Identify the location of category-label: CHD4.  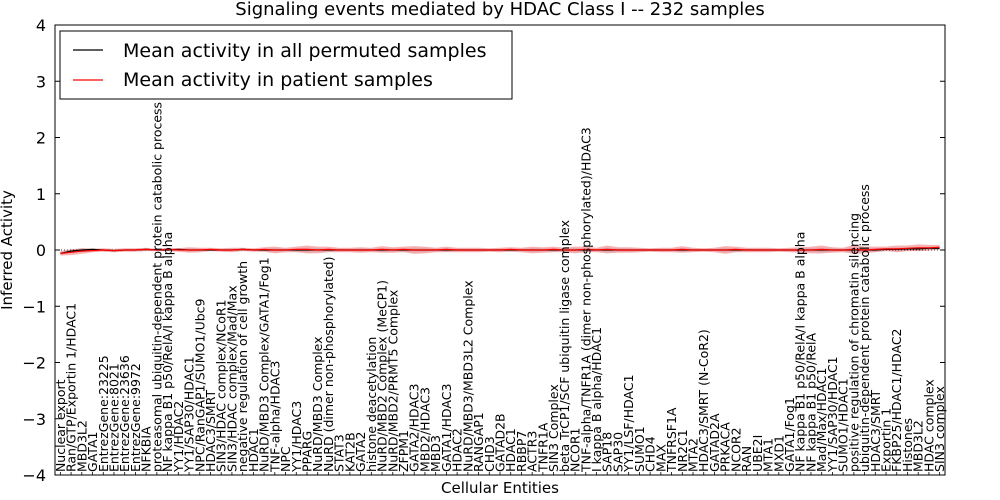
(650, 454).